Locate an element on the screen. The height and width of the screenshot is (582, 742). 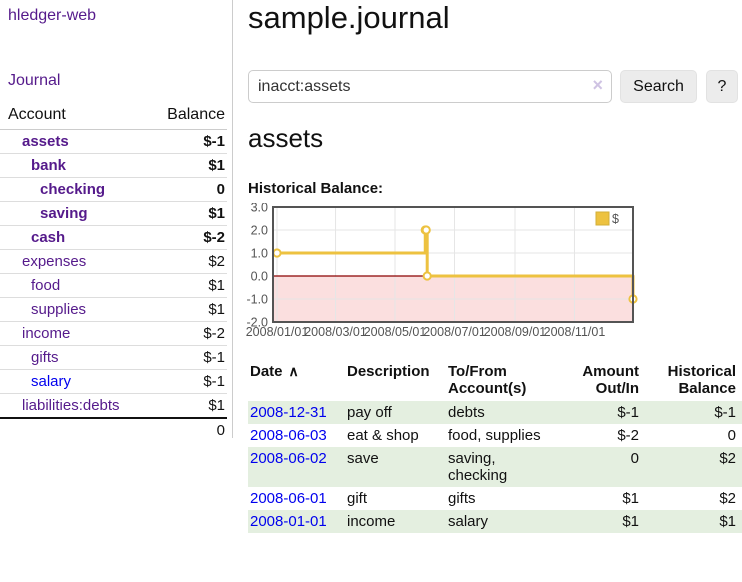
chart-title: Historical Balance: is located at coordinates (316, 188).